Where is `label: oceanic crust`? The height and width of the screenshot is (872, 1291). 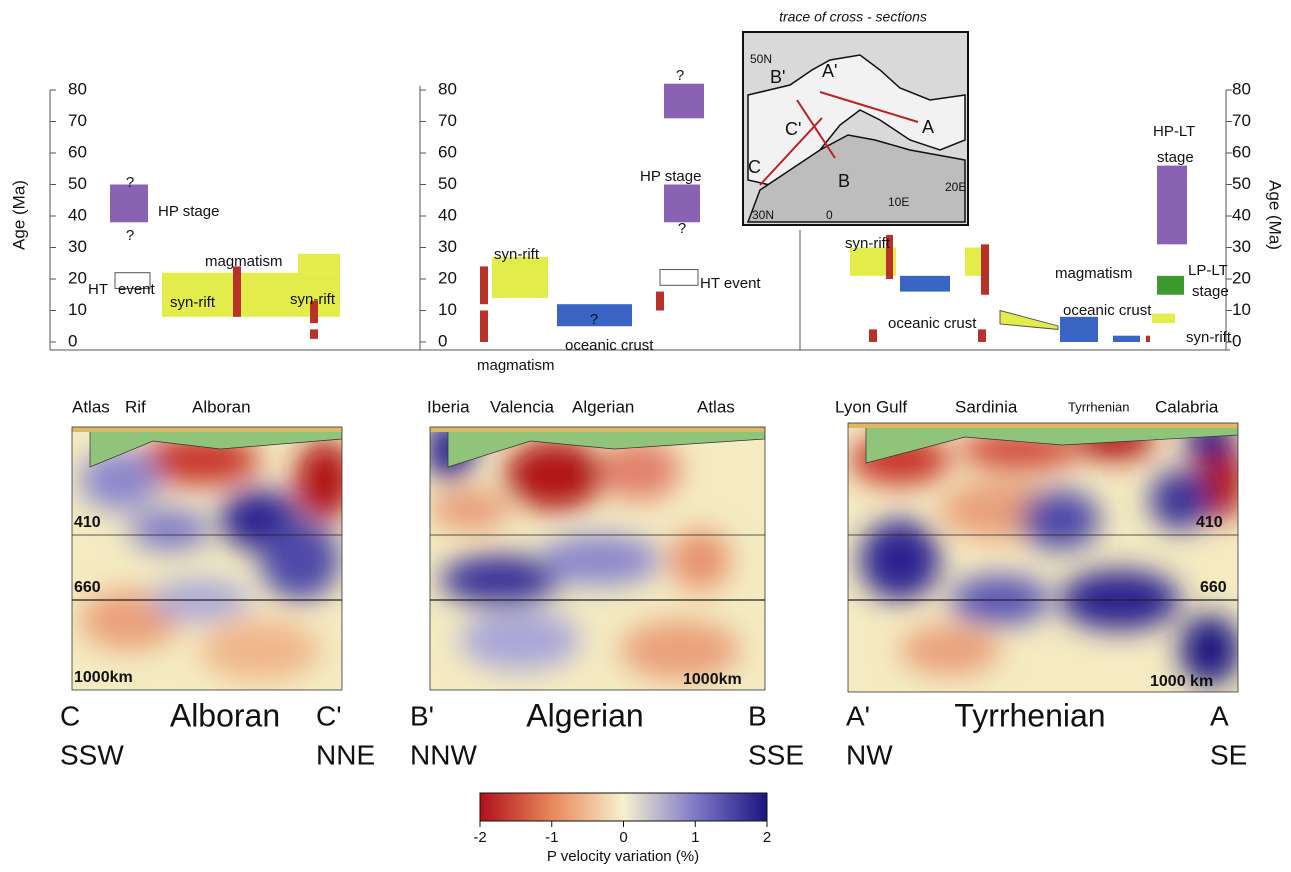 label: oceanic crust is located at coordinates (932, 323).